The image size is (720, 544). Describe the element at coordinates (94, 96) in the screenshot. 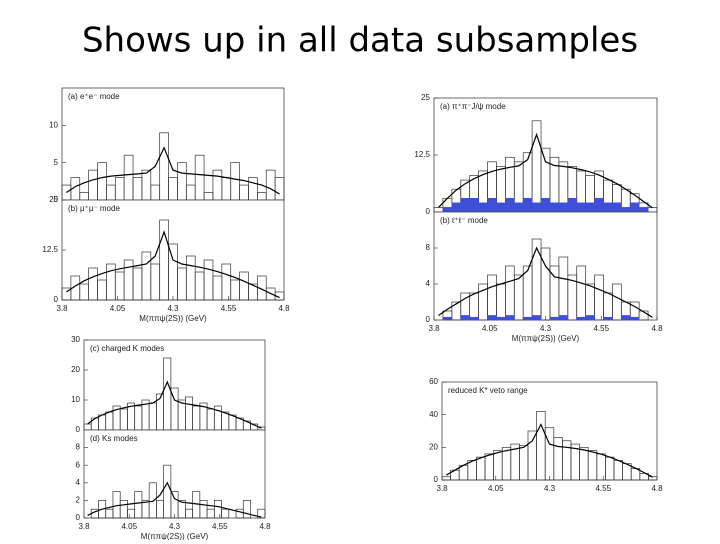

I see `panel-label: (a) e⁺e⁻ mode` at that location.